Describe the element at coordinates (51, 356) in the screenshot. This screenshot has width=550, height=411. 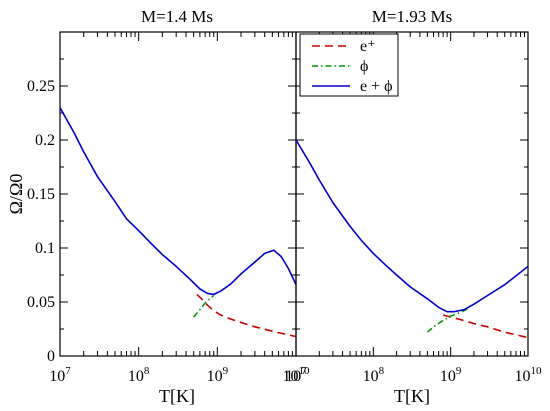
I see `left-y-tick-label: 0` at that location.